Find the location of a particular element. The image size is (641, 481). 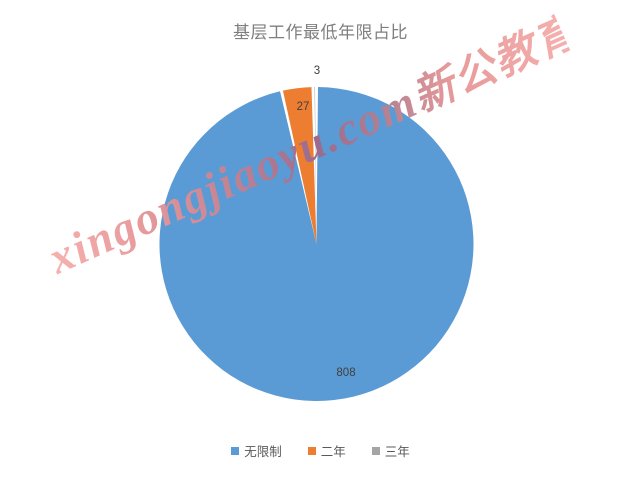

legend-item-ernian: 二年 is located at coordinates (326, 450).